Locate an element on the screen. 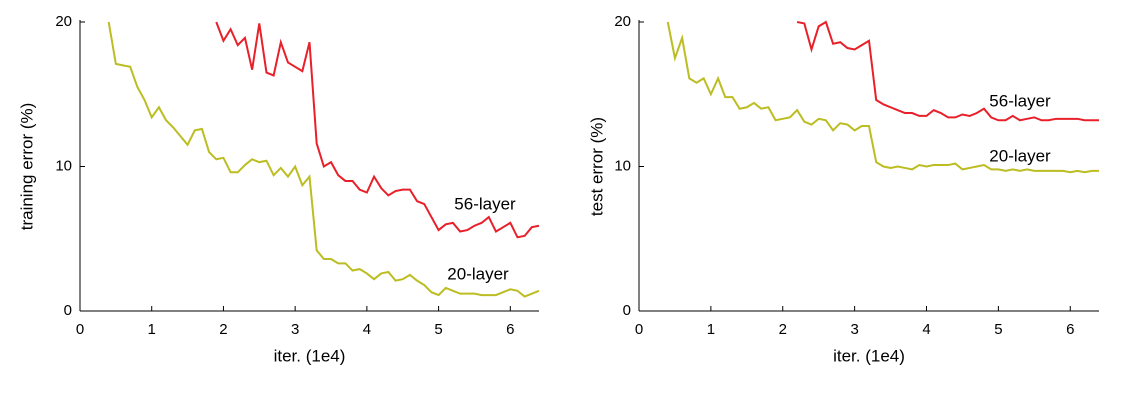  y-axis-label: training error (%) is located at coordinates (26, 167).